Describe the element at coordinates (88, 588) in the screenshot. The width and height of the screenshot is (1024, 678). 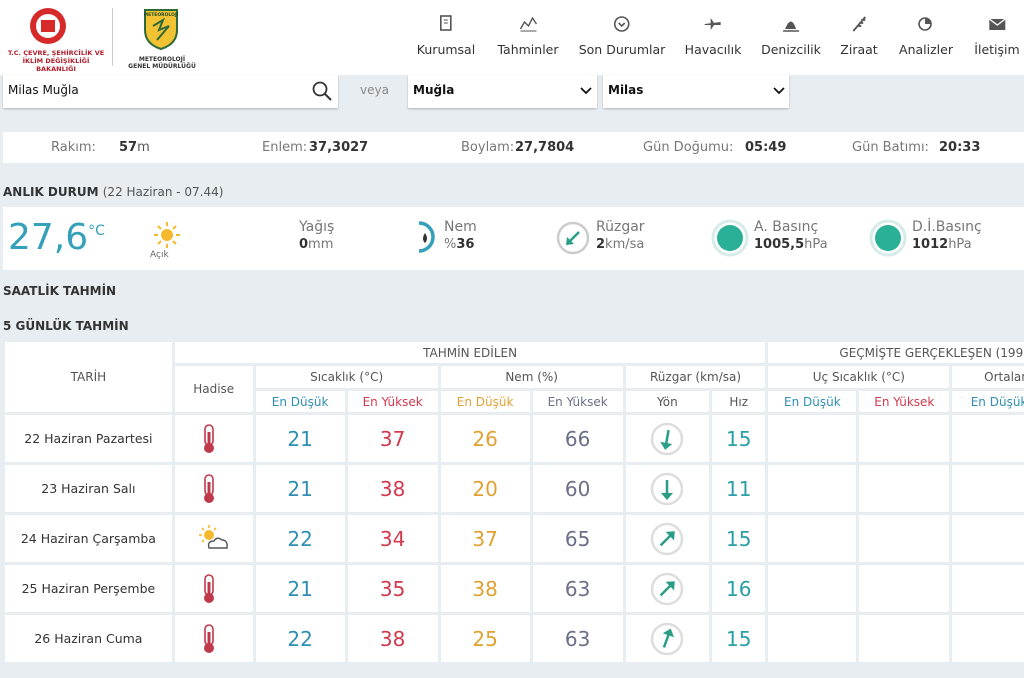
I see `date-cell: 25 Haziran Perşembe` at that location.